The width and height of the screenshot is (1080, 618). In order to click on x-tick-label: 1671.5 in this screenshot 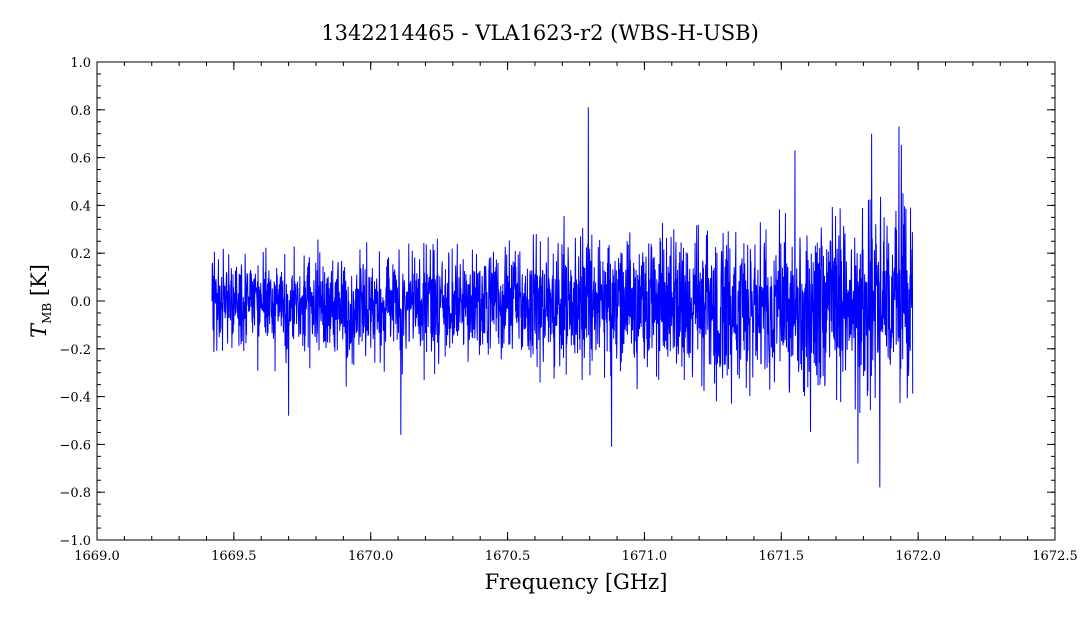, I will do `click(782, 556)`.